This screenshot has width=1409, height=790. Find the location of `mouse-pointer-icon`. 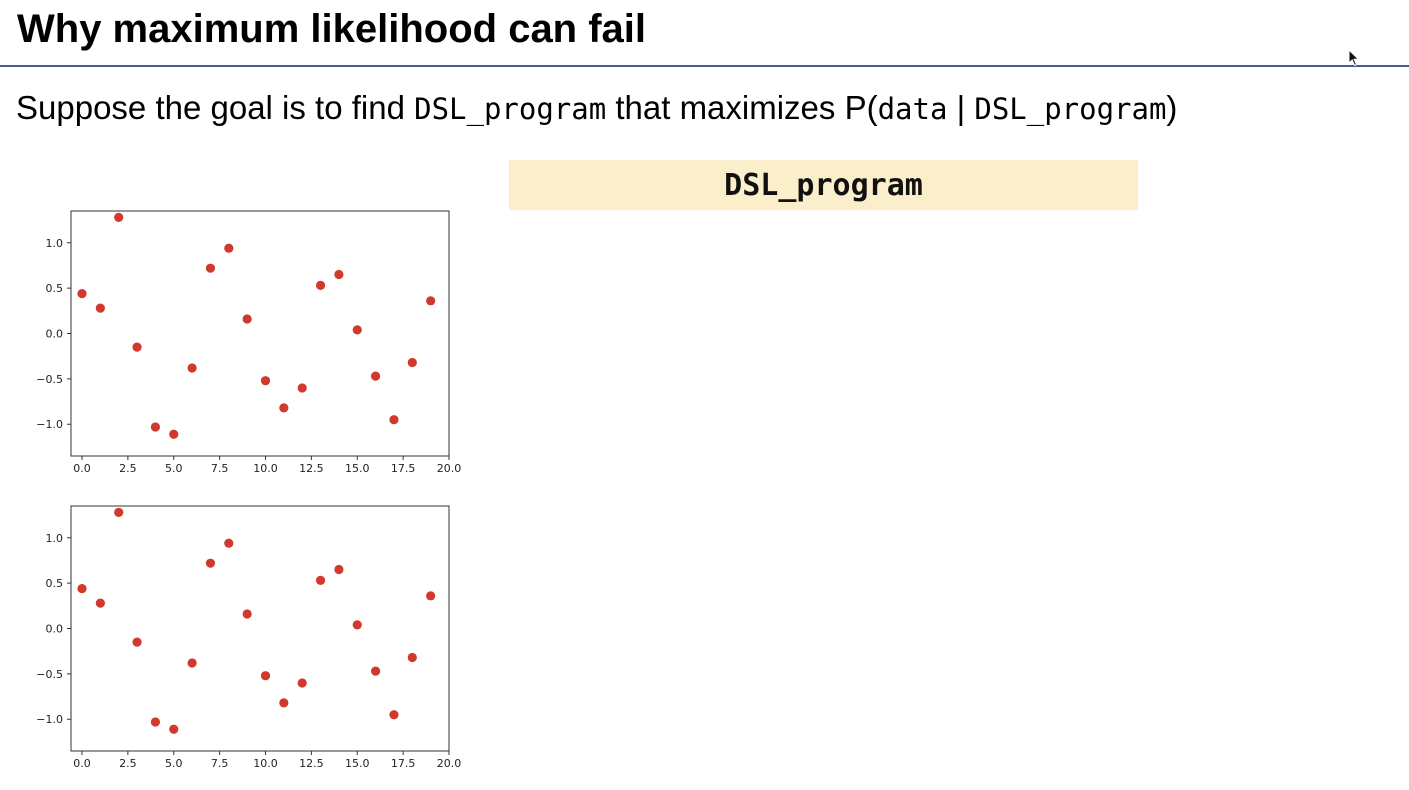

mouse-pointer-icon is located at coordinates (1354, 58).